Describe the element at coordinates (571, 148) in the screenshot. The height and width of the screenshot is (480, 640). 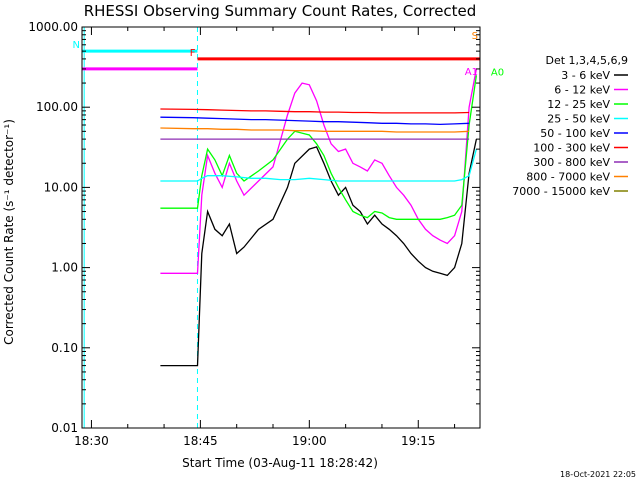
I see `legend-label-100-300-kev: 100 - 300 keV` at that location.